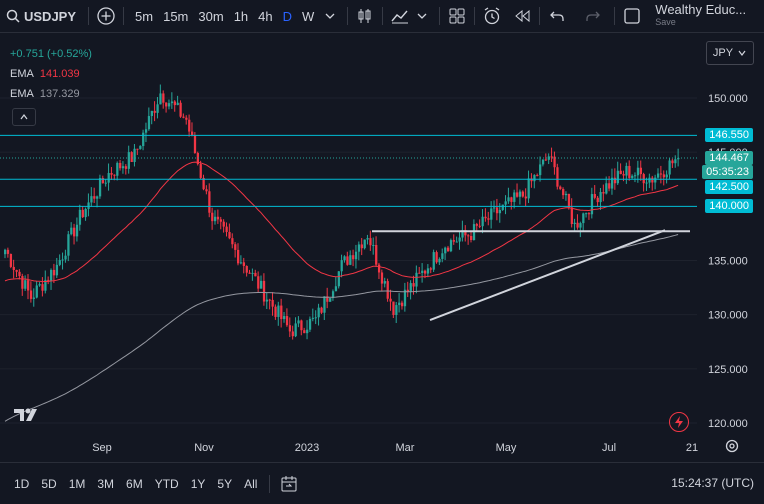  Describe the element at coordinates (400, 16) in the screenshot. I see `indicators-icon` at that location.